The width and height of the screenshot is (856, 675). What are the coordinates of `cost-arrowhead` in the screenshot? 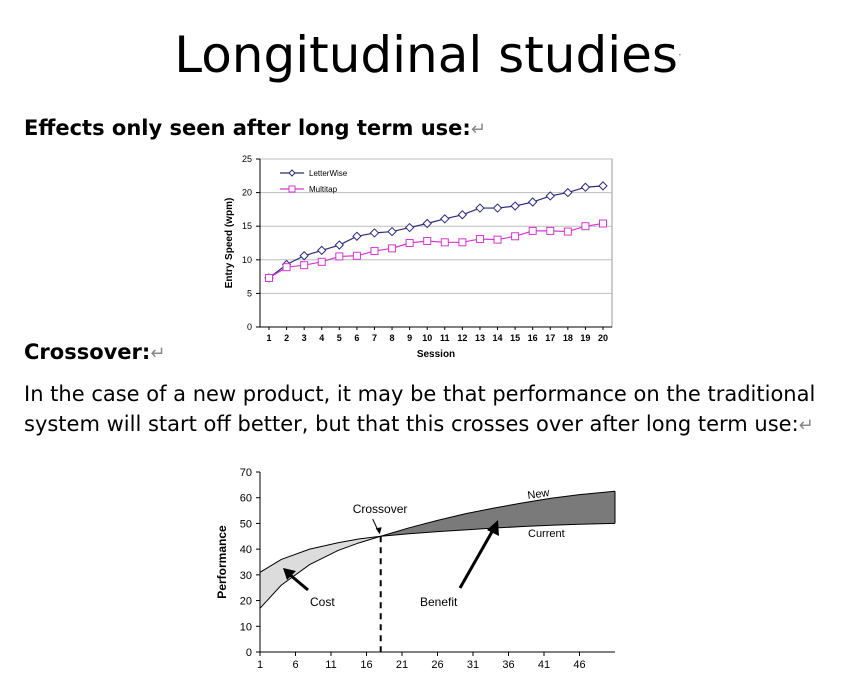 It's located at (289, 574).